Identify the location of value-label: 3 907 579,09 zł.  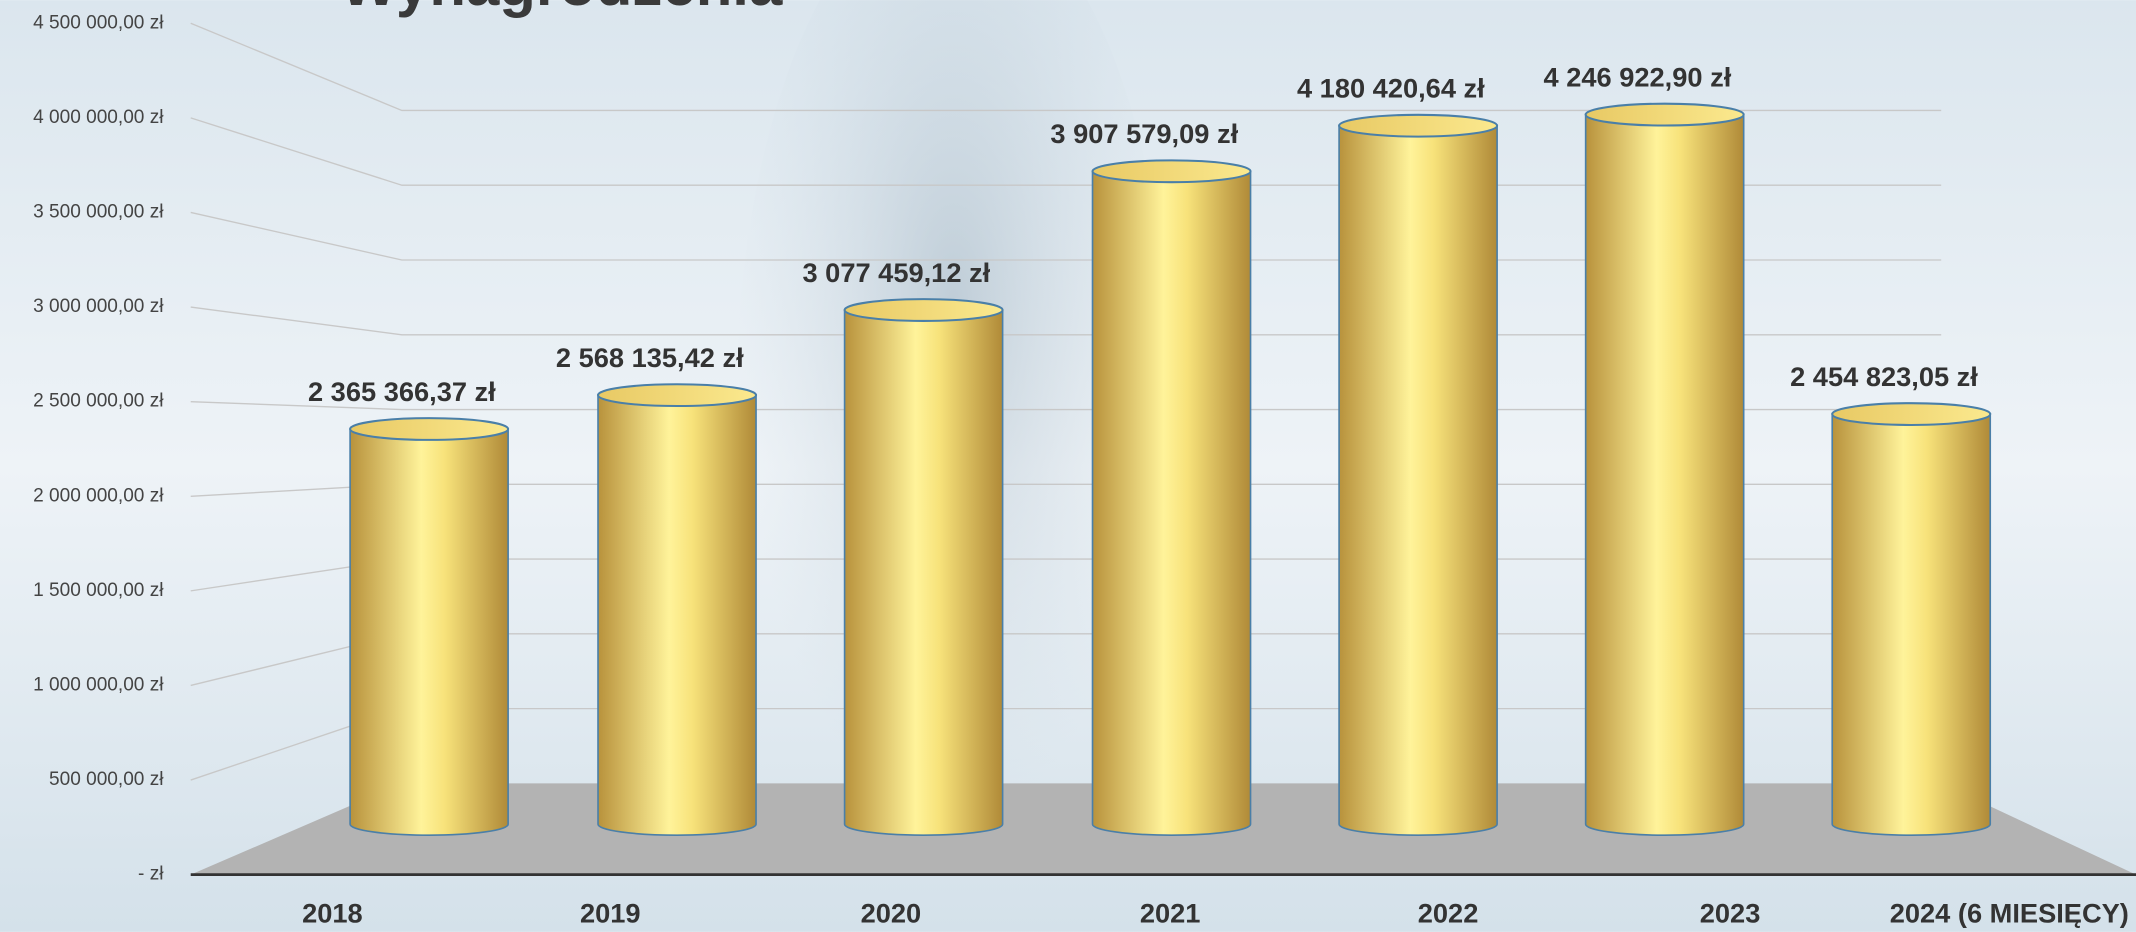
(1144, 133).